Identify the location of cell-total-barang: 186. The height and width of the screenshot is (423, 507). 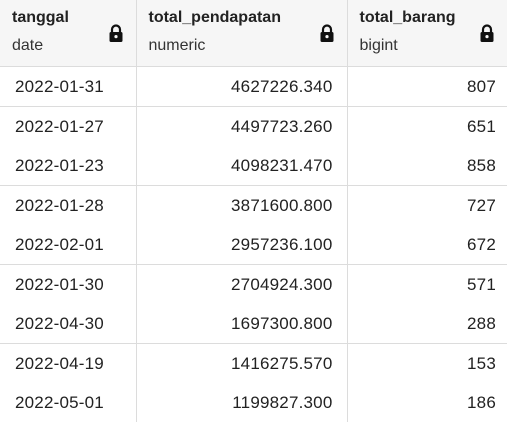
(481, 402).